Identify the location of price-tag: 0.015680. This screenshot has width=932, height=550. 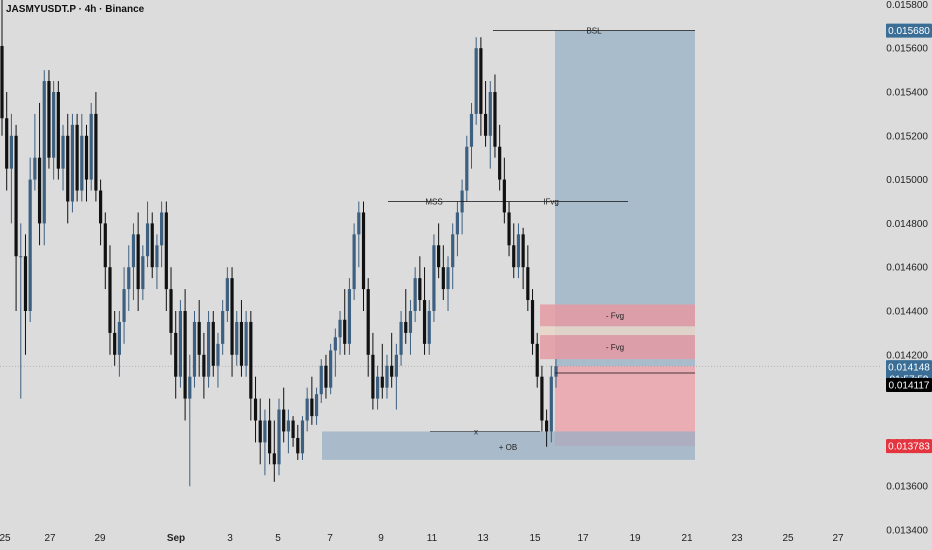
(909, 30).